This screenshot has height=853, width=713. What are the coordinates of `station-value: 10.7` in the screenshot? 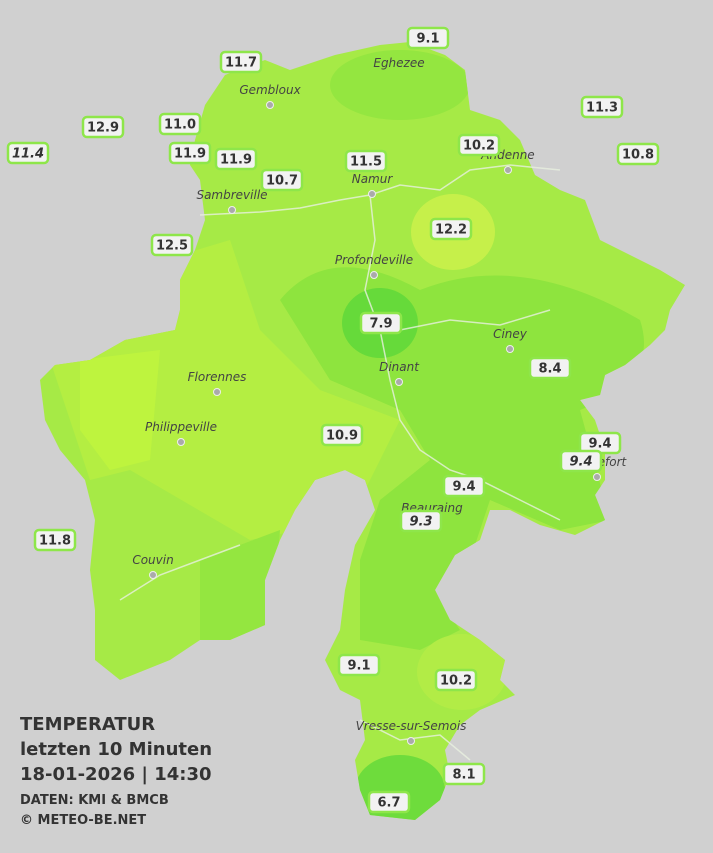 It's located at (282, 181).